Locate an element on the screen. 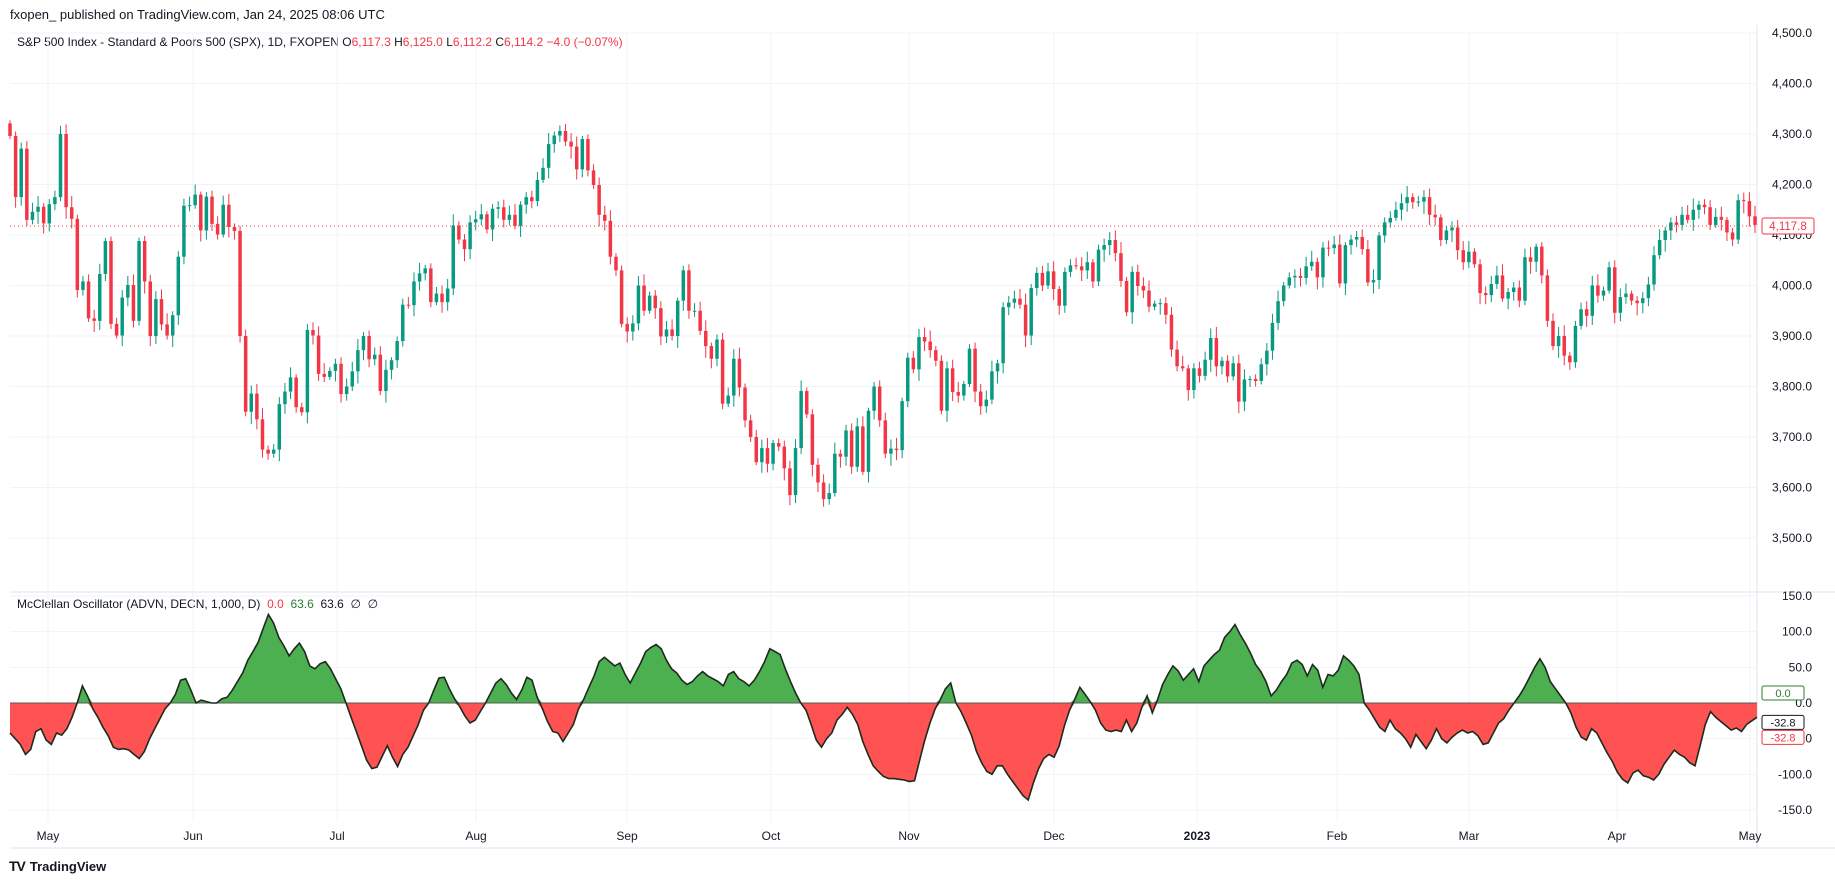 The image size is (1835, 883). osc-value-1: 0.0 is located at coordinates (275, 604).